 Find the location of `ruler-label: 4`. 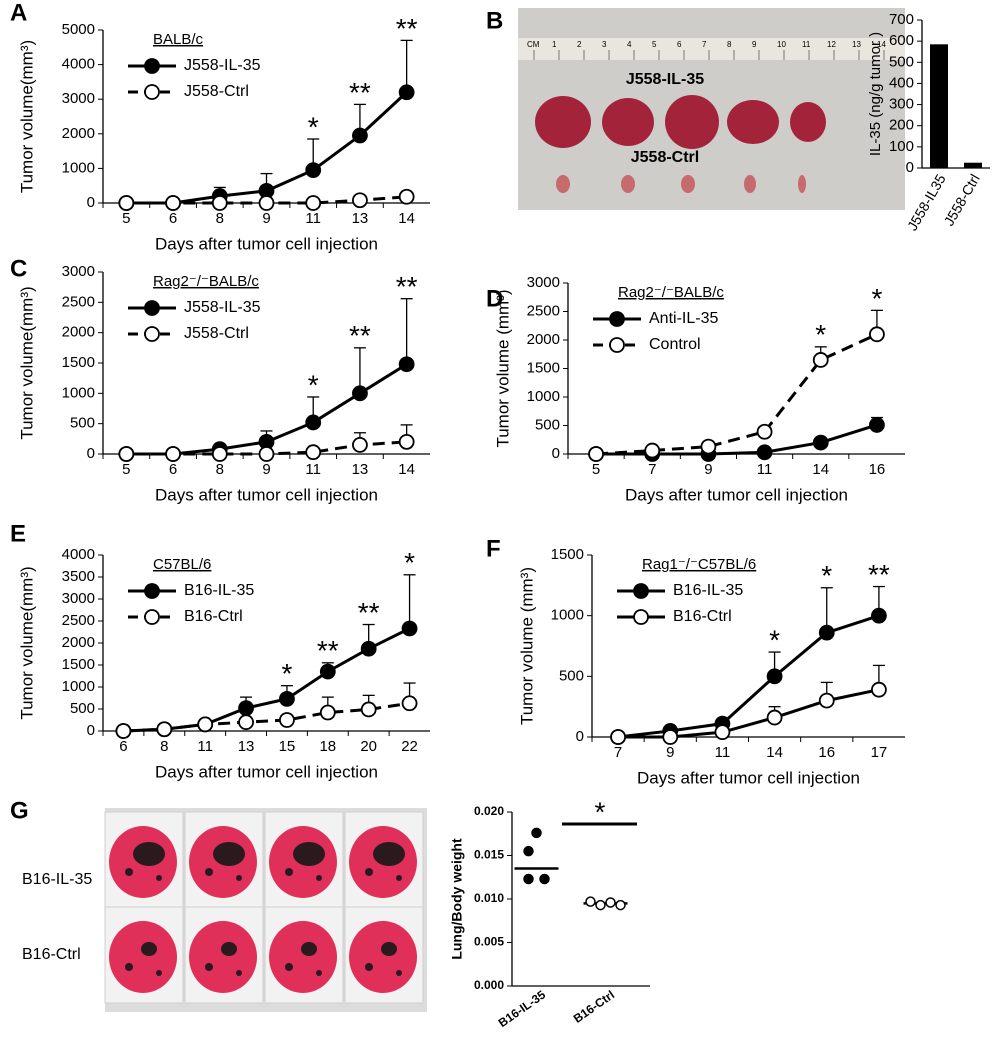

ruler-label: 4 is located at coordinates (629, 44).